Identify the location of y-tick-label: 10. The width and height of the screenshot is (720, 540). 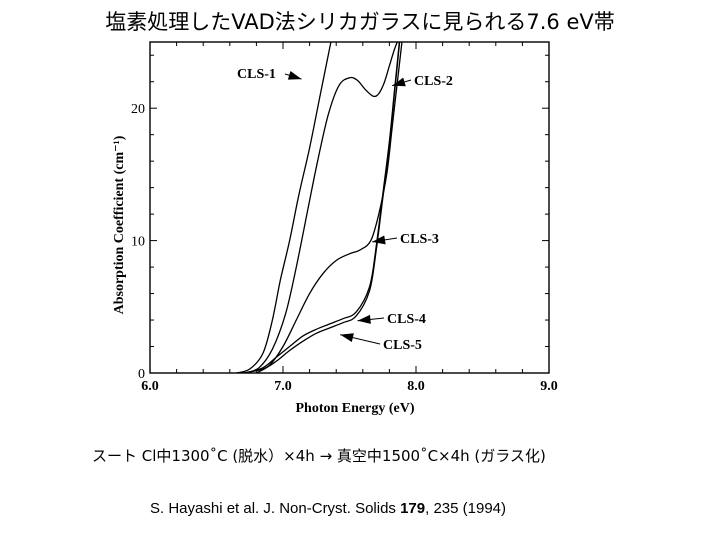
(138, 242).